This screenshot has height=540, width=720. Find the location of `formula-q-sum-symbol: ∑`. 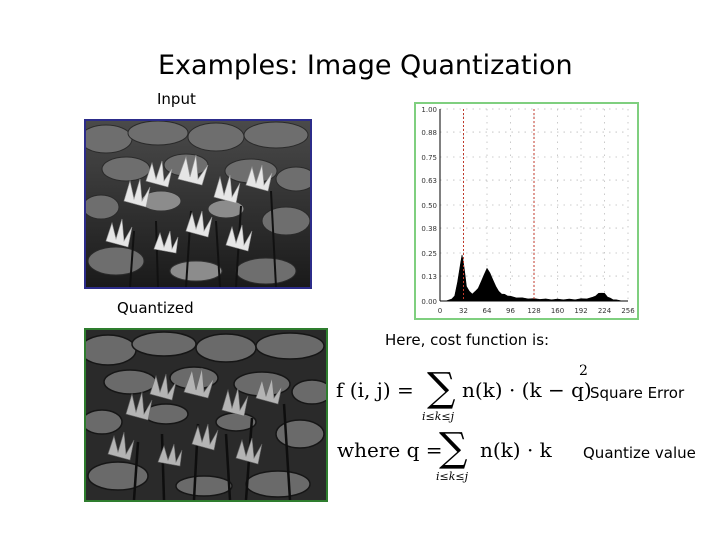

formula-q-sum-symbol: ∑ is located at coordinates (453, 448).